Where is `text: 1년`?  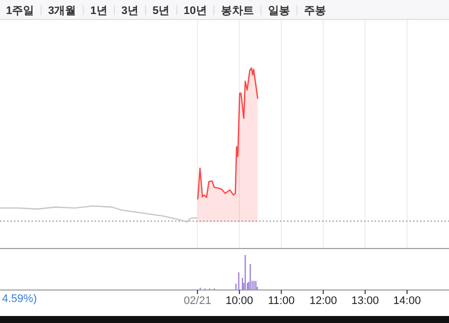
text: 1년 is located at coordinates (99, 11).